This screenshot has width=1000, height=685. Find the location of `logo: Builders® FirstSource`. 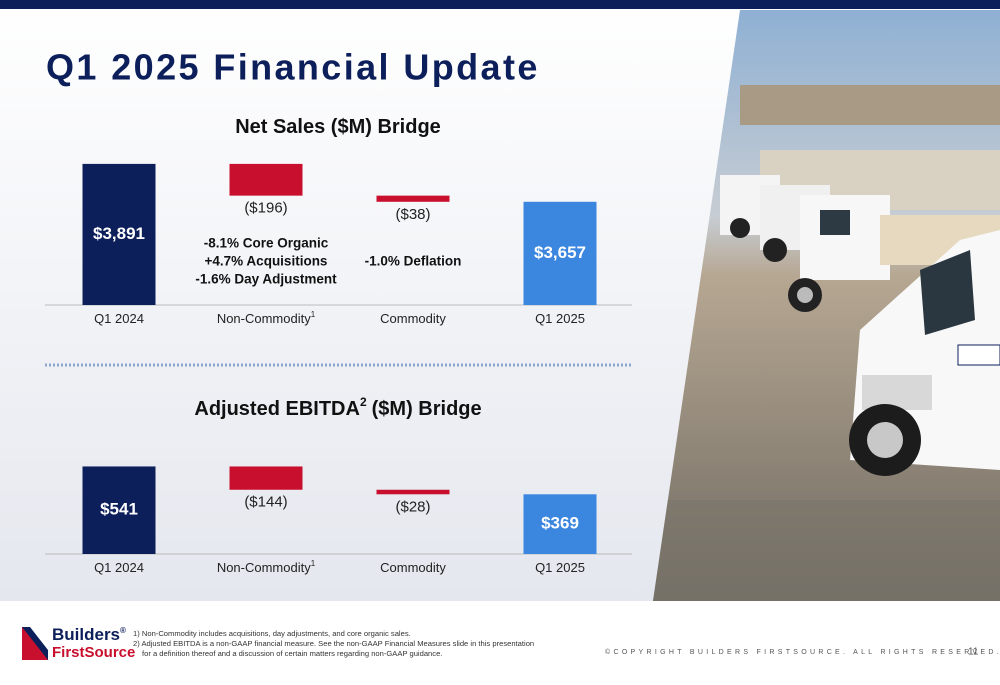

logo: Builders® FirstSource is located at coordinates (78, 643).